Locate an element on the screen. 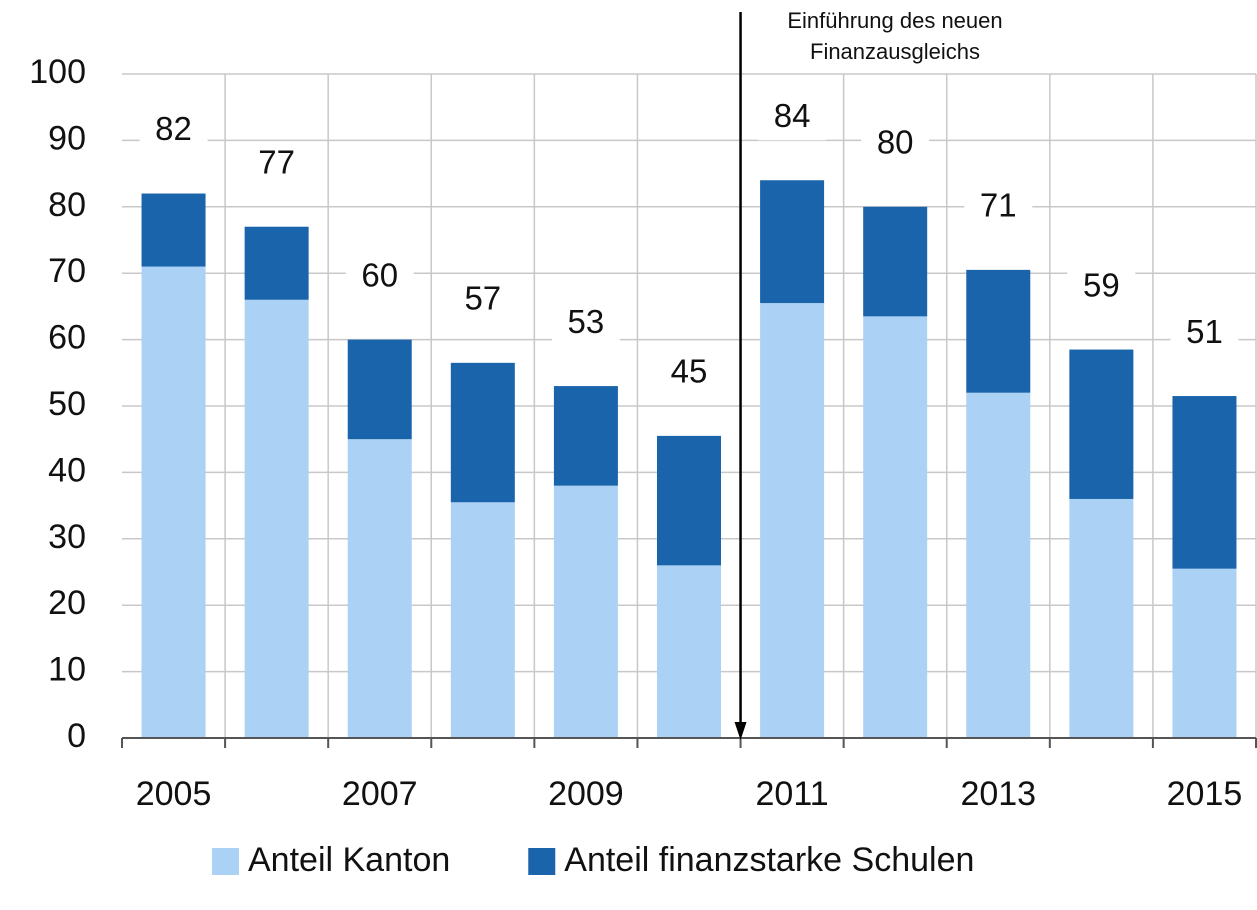 The height and width of the screenshot is (910, 1257). x-tick-label: 2013 is located at coordinates (998, 794).